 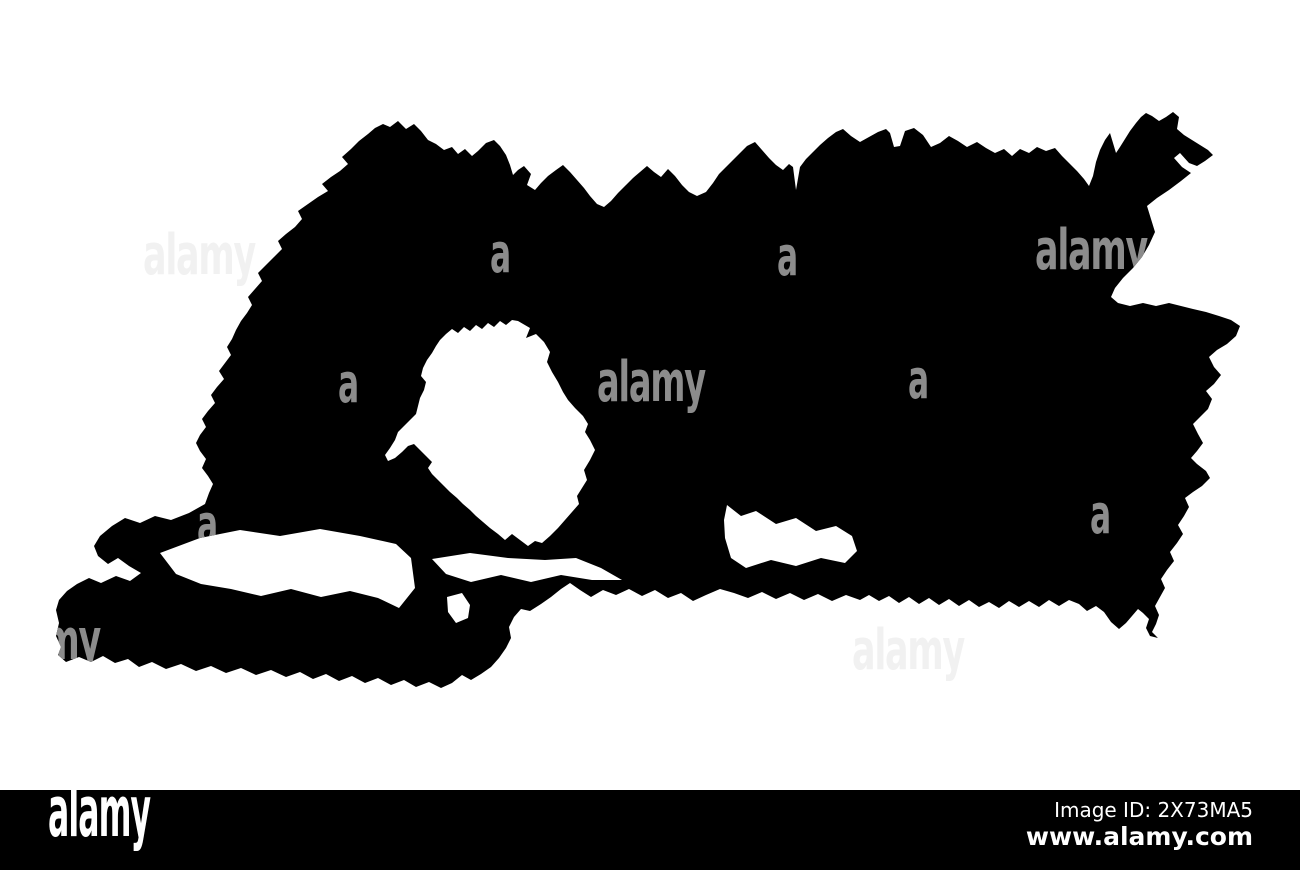 What do you see at coordinates (1153, 810) in the screenshot?
I see `image-id-label: Image ID: 2X73MA5` at bounding box center [1153, 810].